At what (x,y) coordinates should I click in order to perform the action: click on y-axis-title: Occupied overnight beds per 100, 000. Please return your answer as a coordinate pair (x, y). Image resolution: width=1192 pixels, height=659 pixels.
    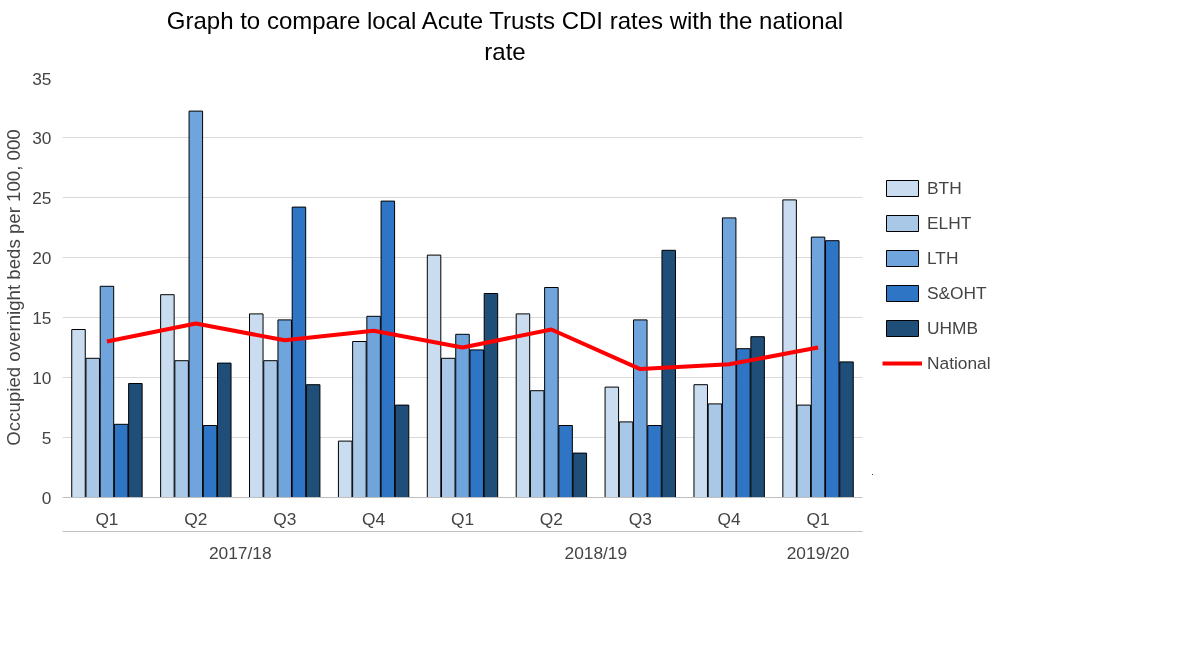
    Looking at the image, I should click on (14, 288).